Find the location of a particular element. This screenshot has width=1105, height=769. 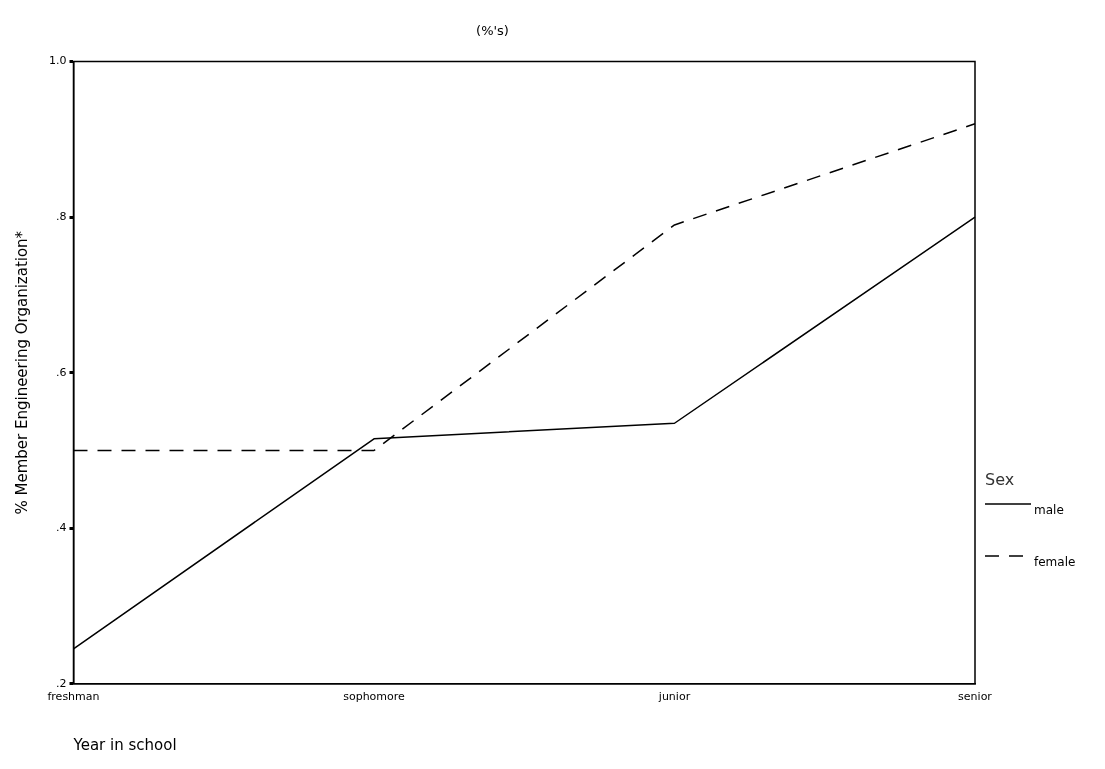

y-tick-label: .8 is located at coordinates (61, 217).